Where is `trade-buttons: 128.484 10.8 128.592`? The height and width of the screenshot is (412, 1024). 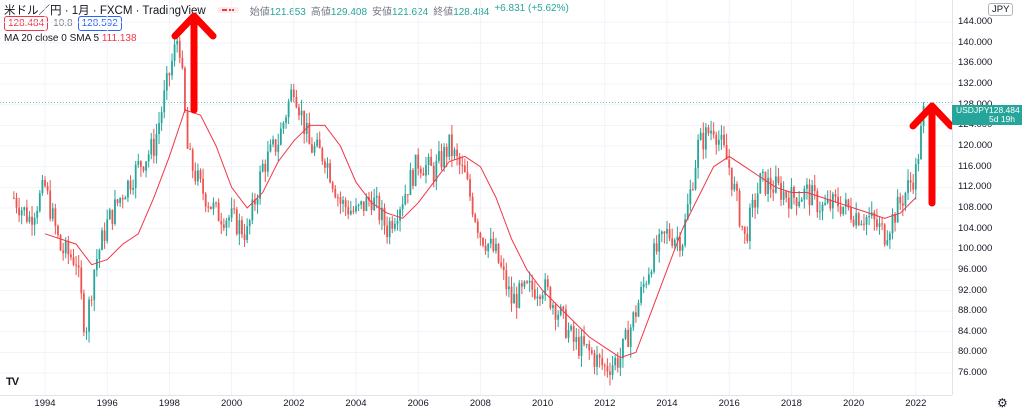
trade-buttons: 128.484 10.8 128.592 is located at coordinates (63, 23).